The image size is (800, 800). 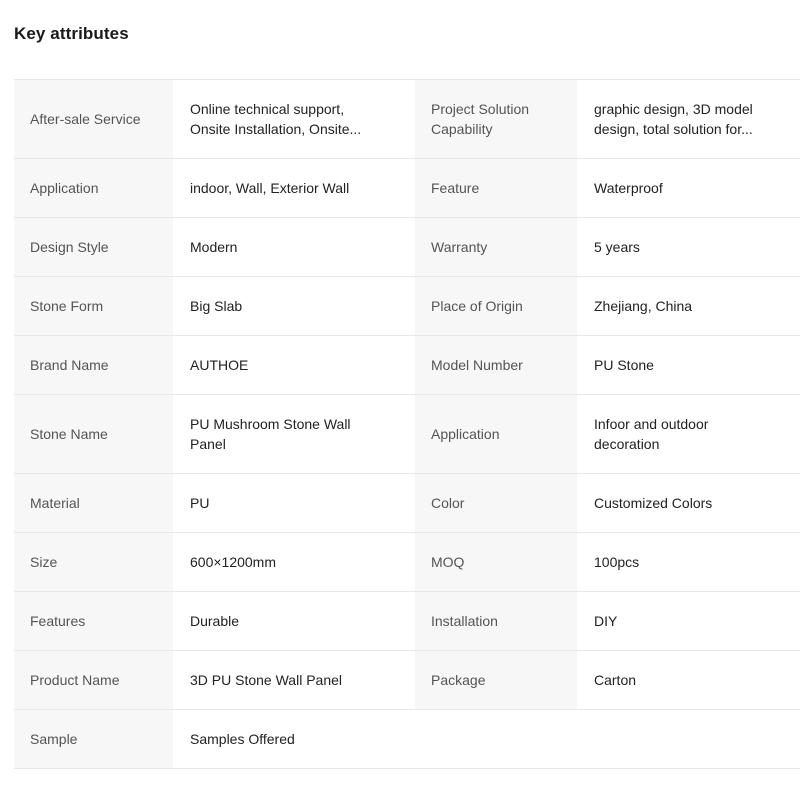 What do you see at coordinates (93, 247) in the screenshot?
I see `attribute-label: Design Style` at bounding box center [93, 247].